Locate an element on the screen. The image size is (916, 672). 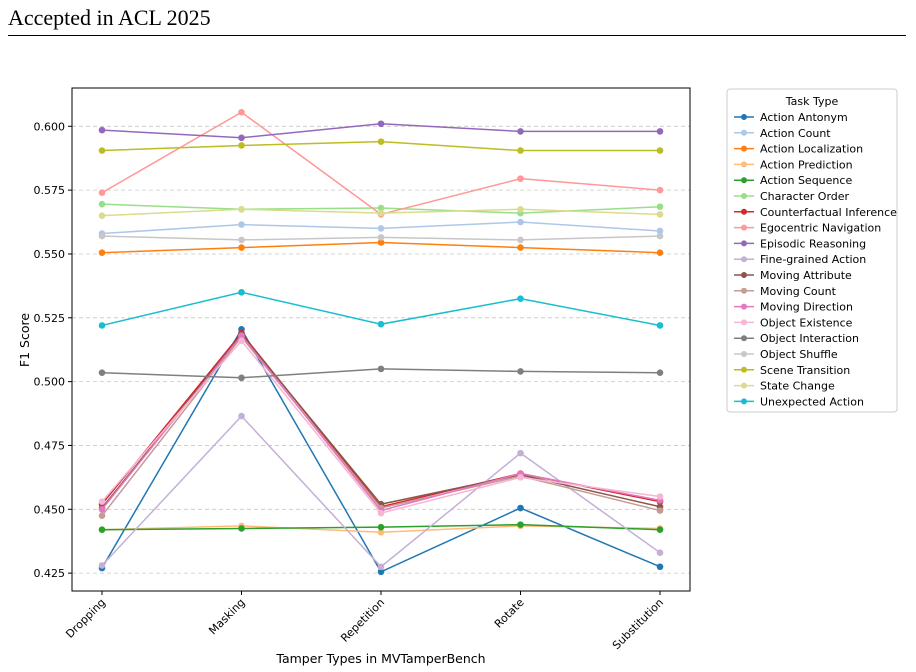
legend-item: Object Shuffle is located at coordinates (786, 354).